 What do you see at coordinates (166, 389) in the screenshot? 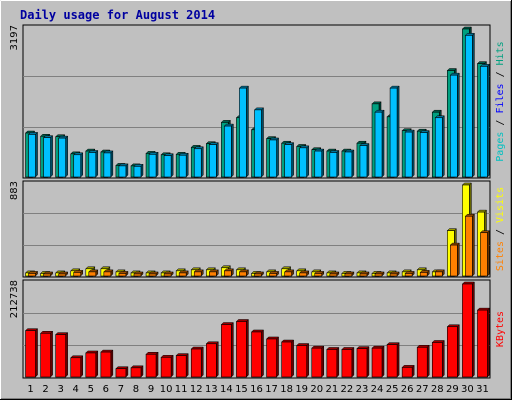
I see `x-tick-label: 10` at bounding box center [166, 389].